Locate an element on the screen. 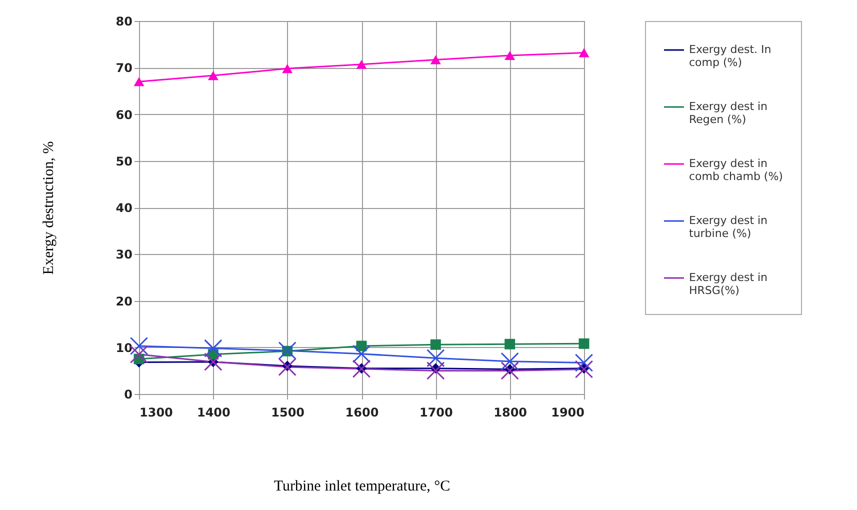 The width and height of the screenshot is (857, 510). x-tick-label: 1800 is located at coordinates (511, 413).